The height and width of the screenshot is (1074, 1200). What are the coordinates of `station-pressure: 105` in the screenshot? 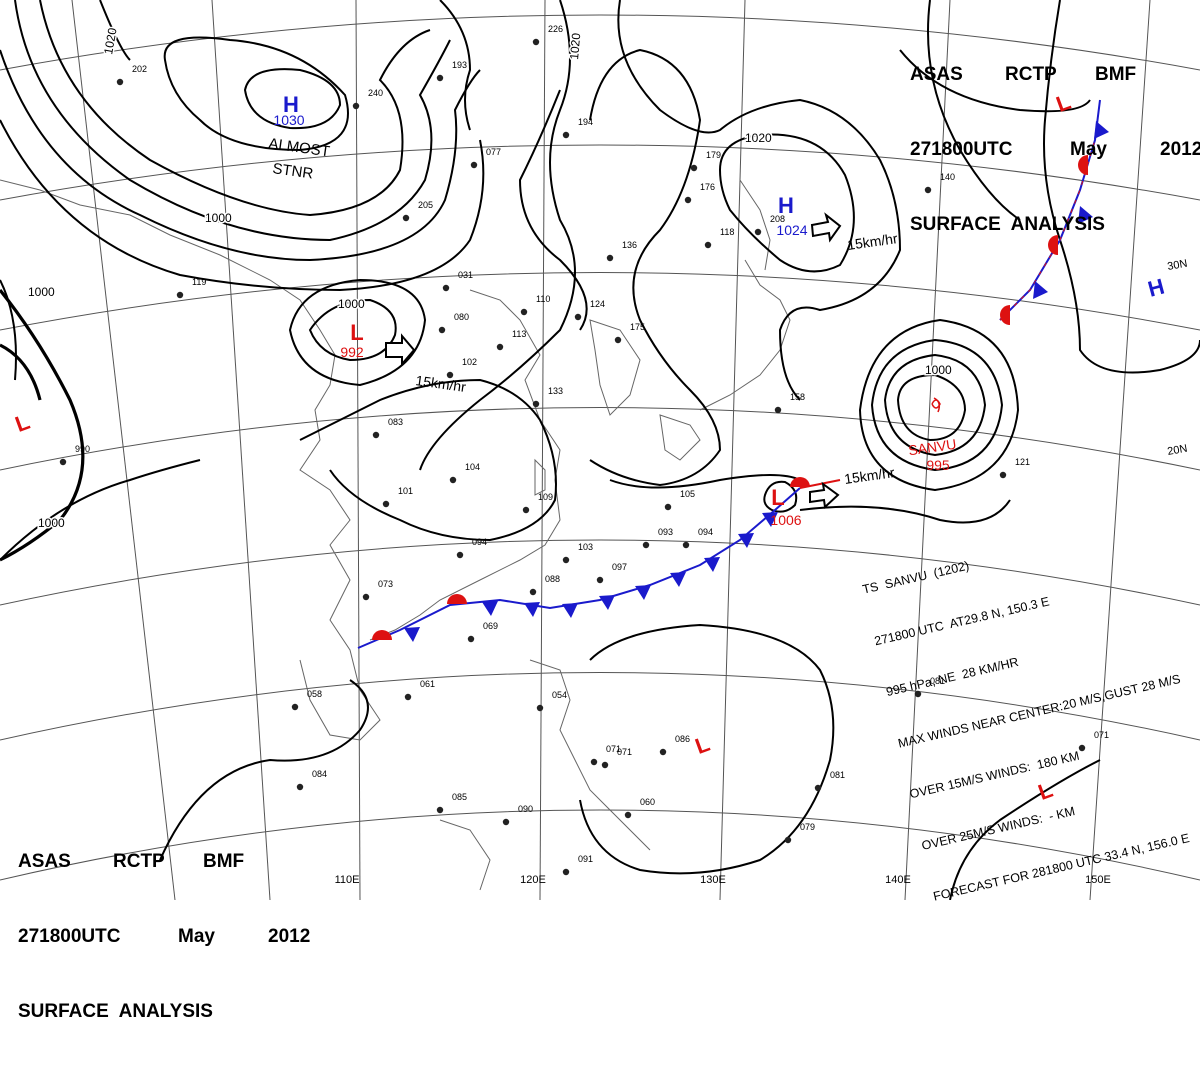 It's located at (687, 494).